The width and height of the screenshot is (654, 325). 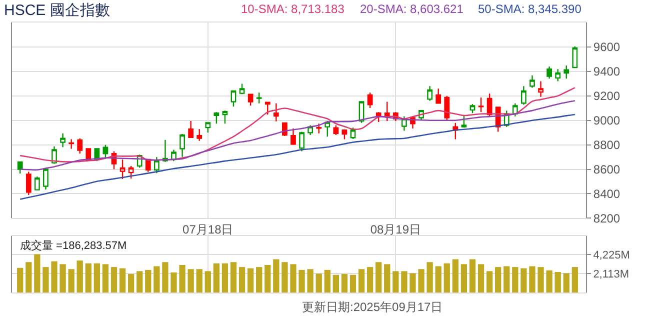 I want to click on x-tick-label: 07月18日, so click(x=208, y=229).